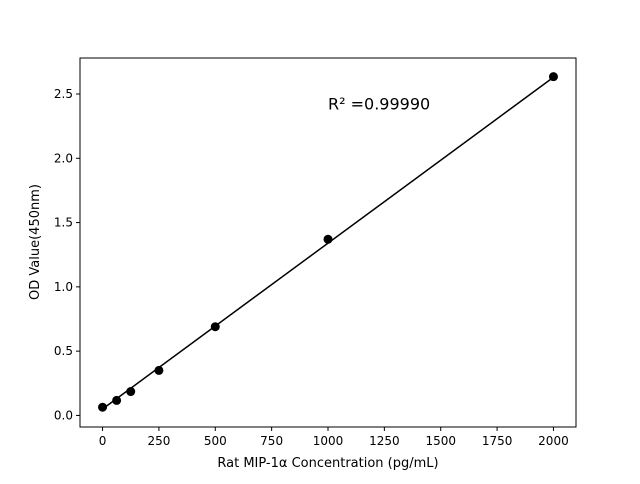  What do you see at coordinates (379, 103) in the screenshot?
I see `r-squared-annotation: R² =0.99990` at bounding box center [379, 103].